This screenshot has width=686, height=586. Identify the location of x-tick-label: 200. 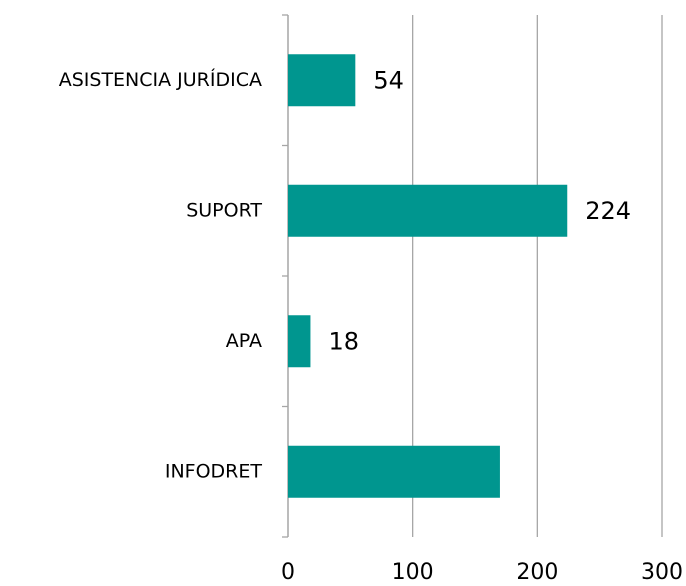
(537, 572).